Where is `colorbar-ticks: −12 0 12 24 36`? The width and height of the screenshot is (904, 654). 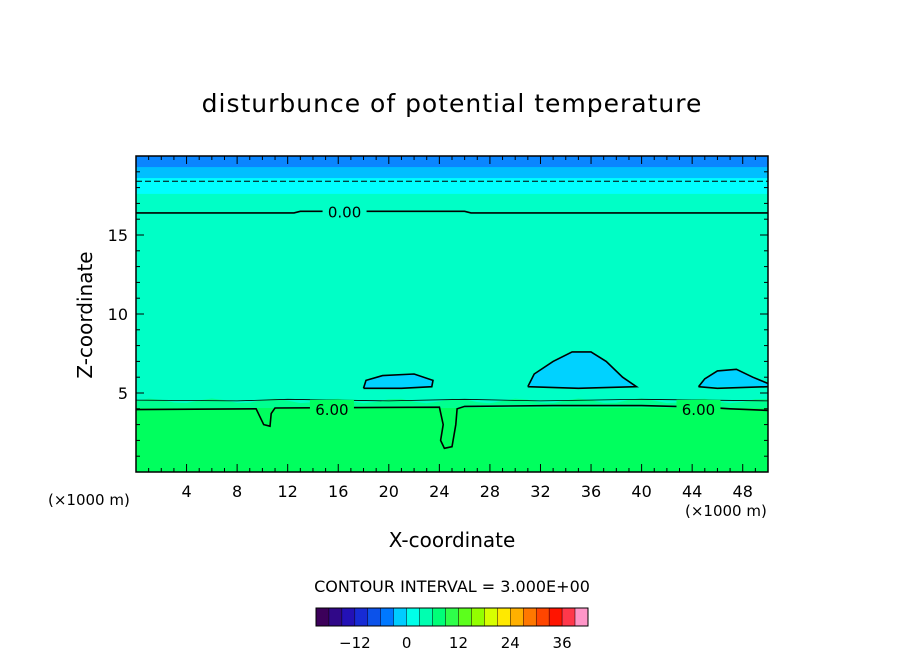 colorbar-ticks: −12 0 12 24 36 is located at coordinates (455, 643).